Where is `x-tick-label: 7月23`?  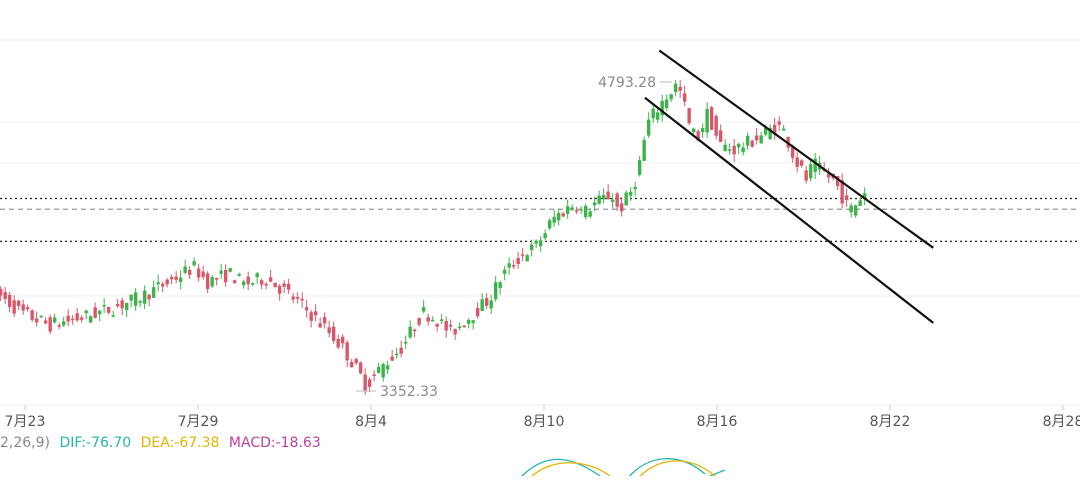
x-tick-label: 7月23 is located at coordinates (25, 422).